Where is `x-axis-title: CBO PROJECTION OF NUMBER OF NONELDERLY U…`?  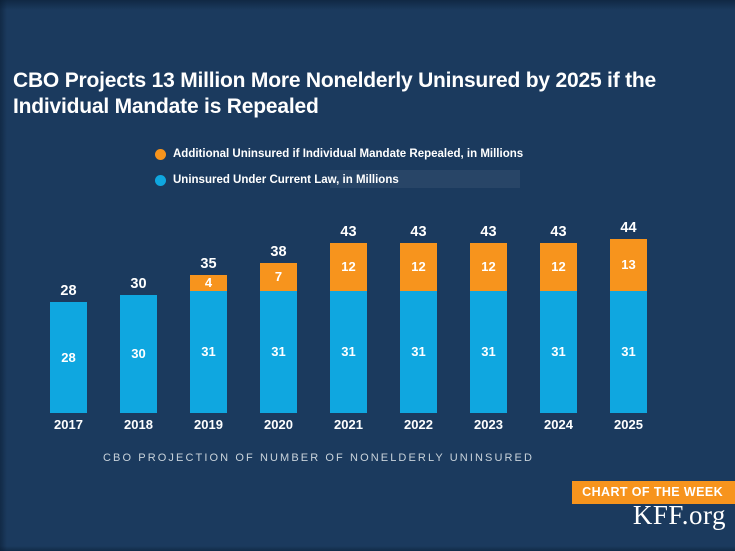 x-axis-title: CBO PROJECTION OF NUMBER OF NONELDERLY U… is located at coordinates (319, 458).